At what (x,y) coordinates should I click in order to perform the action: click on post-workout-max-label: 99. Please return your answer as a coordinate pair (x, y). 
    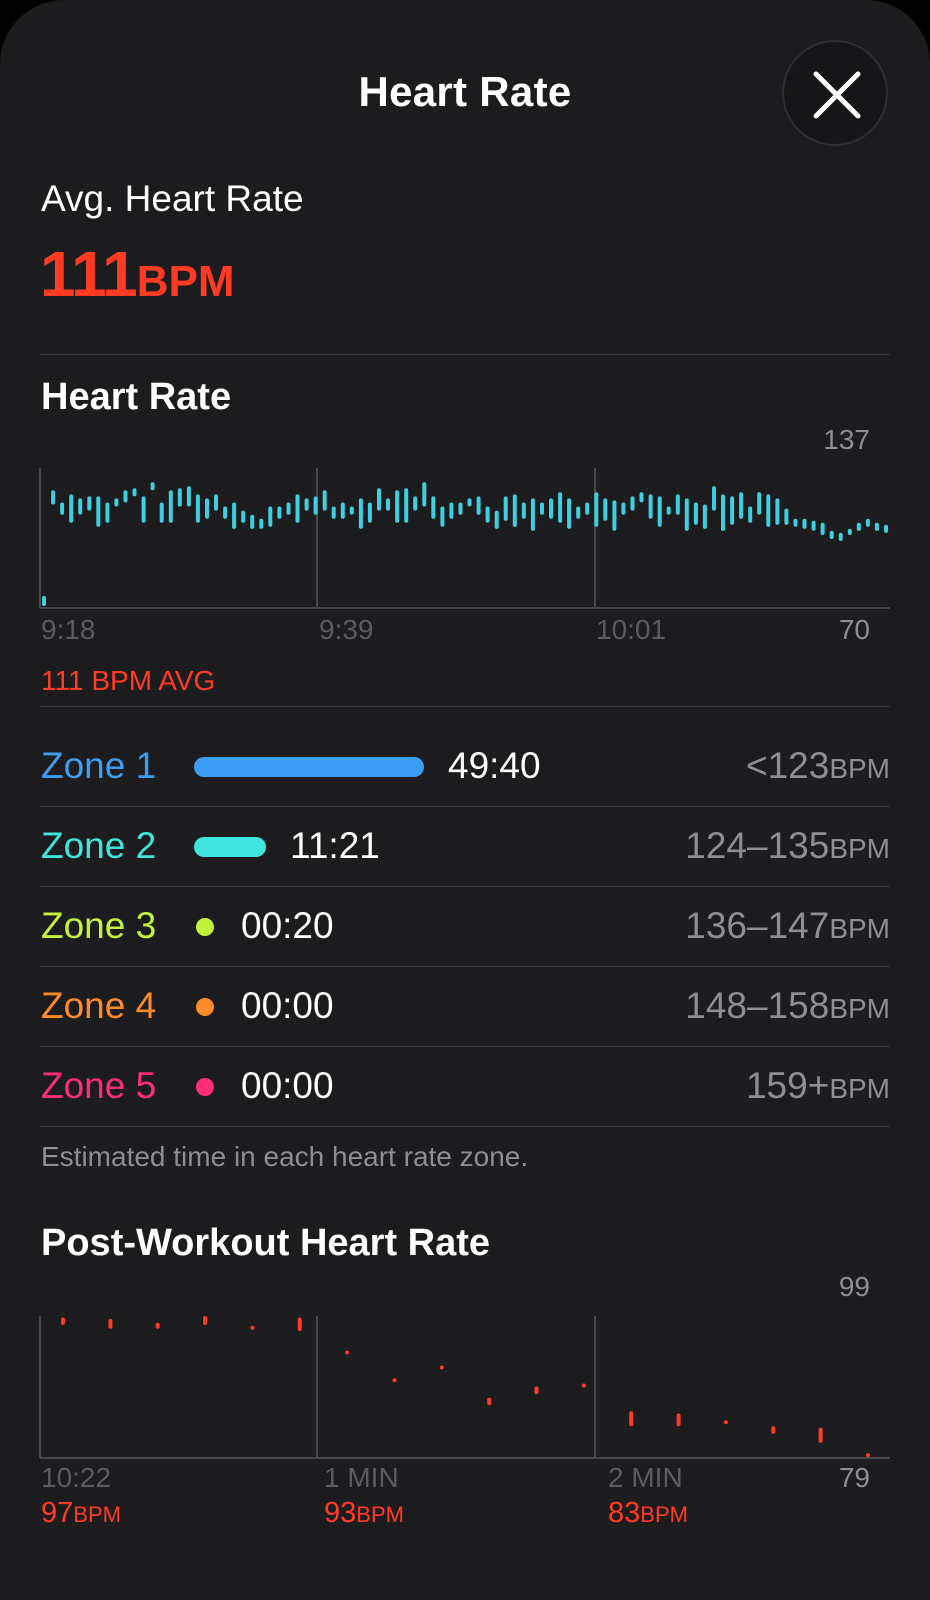
    Looking at the image, I should click on (854, 1286).